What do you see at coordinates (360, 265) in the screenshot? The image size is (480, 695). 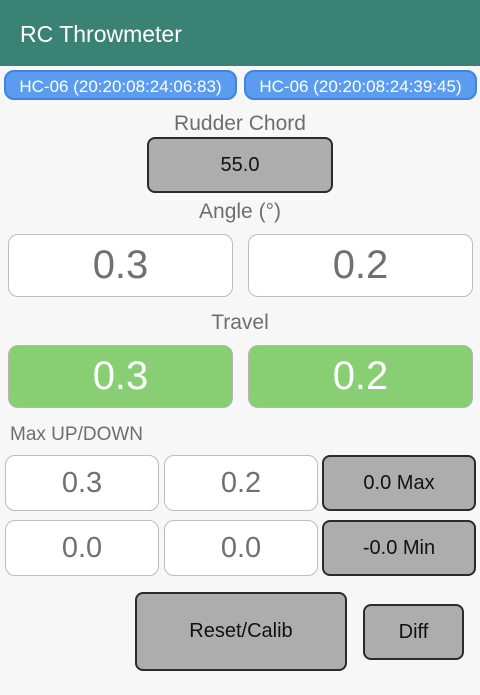 I see `angle-right-value: 0.2` at bounding box center [360, 265].